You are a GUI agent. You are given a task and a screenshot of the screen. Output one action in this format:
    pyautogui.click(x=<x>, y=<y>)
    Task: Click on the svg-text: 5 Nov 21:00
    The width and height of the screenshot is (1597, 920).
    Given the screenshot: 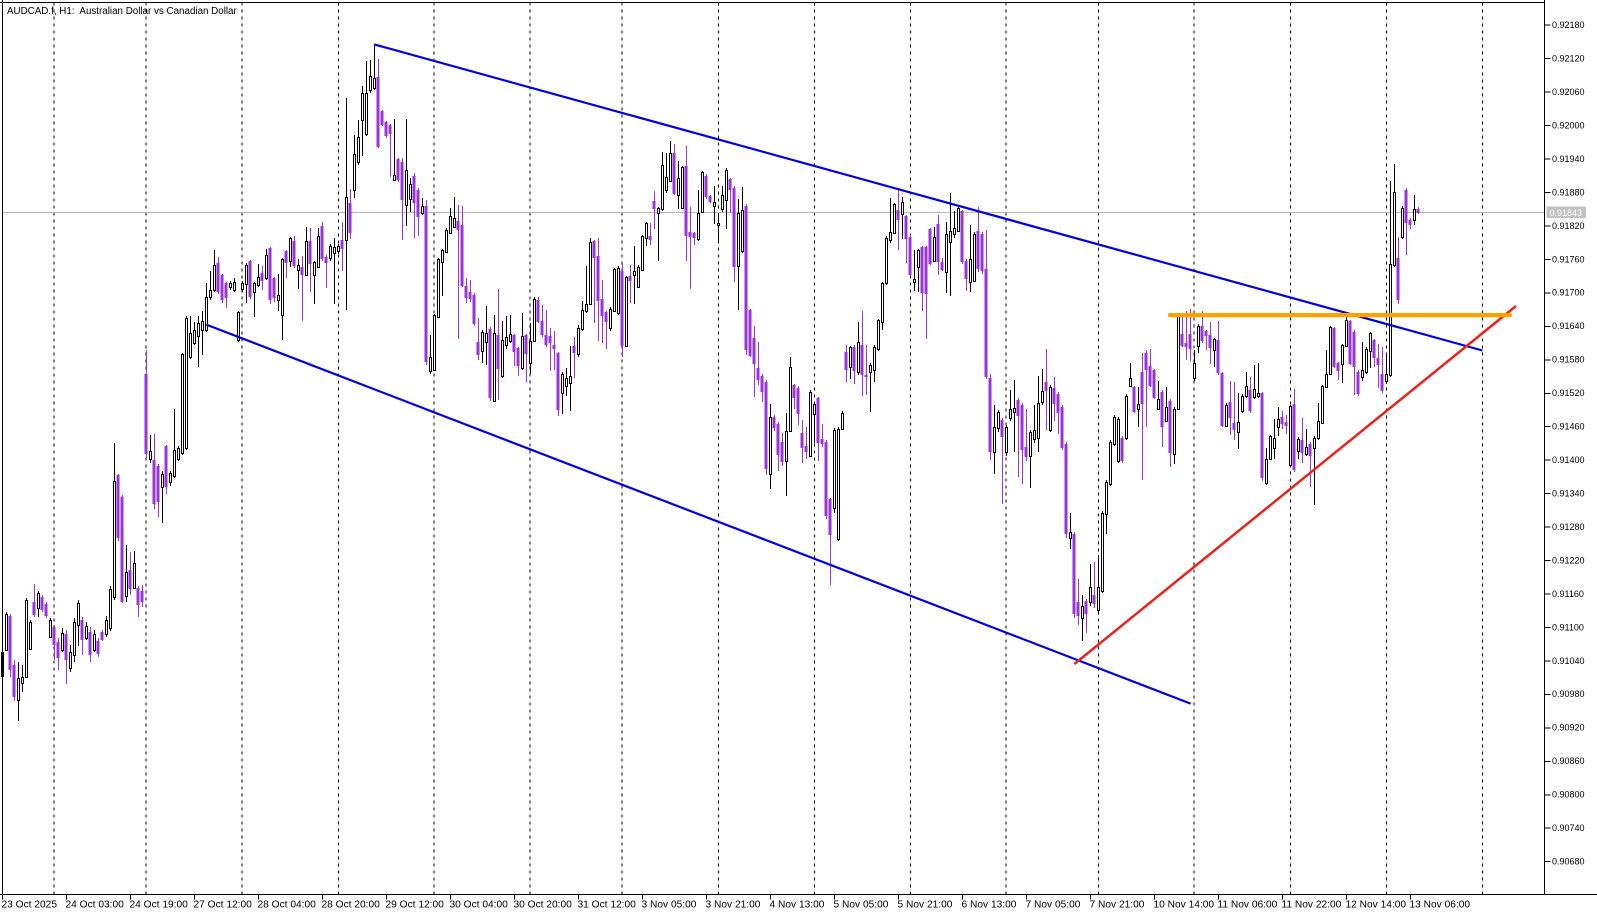 What is the action you would take?
    pyautogui.click(x=925, y=905)
    